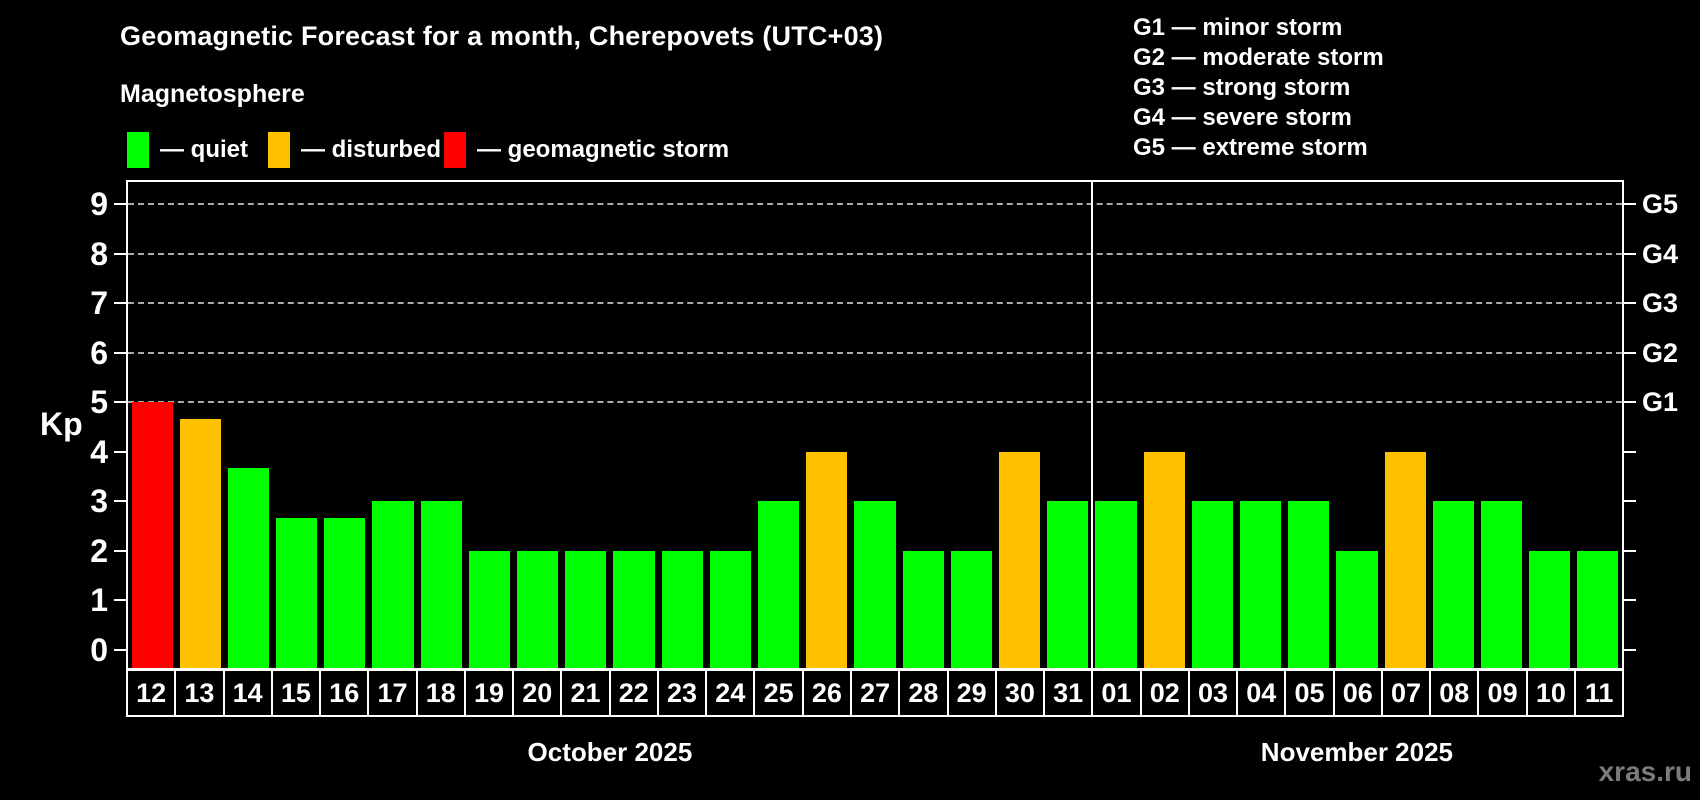 Image resolution: width=1700 pixels, height=800 pixels. What do you see at coordinates (1242, 87) in the screenshot?
I see `g-legend-line: G3 — strong storm` at bounding box center [1242, 87].